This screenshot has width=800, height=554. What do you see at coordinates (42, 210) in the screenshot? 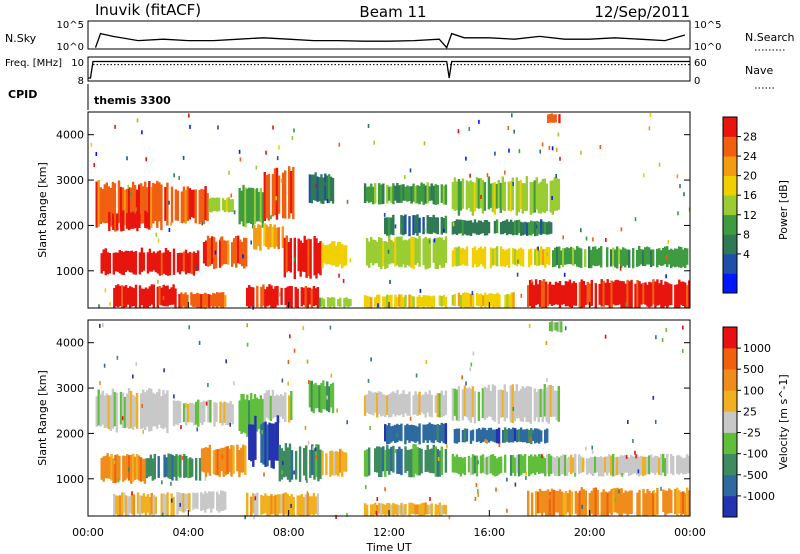
I see `power-ylabel: Slant Range [km]` at bounding box center [42, 210].